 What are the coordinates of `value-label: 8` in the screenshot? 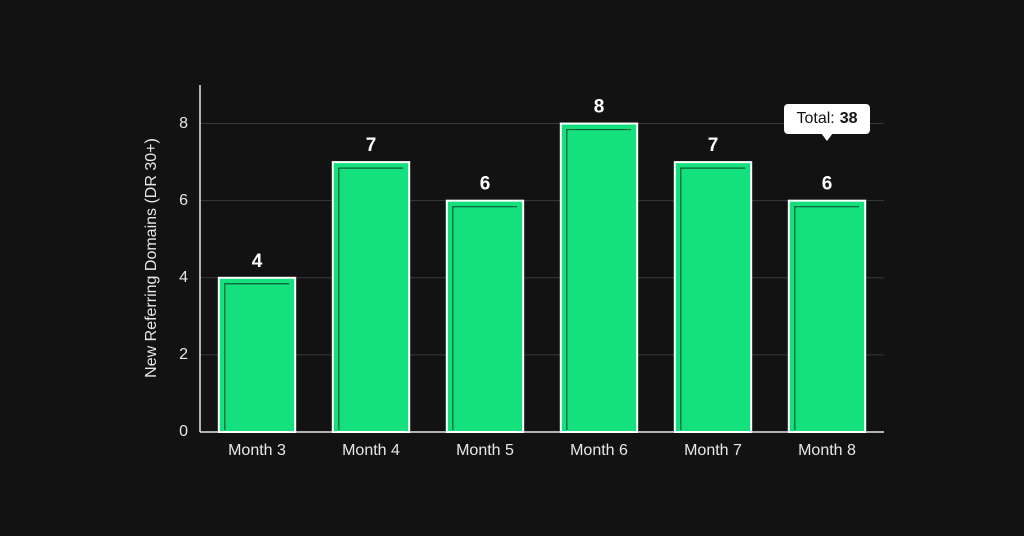 It's located at (599, 107).